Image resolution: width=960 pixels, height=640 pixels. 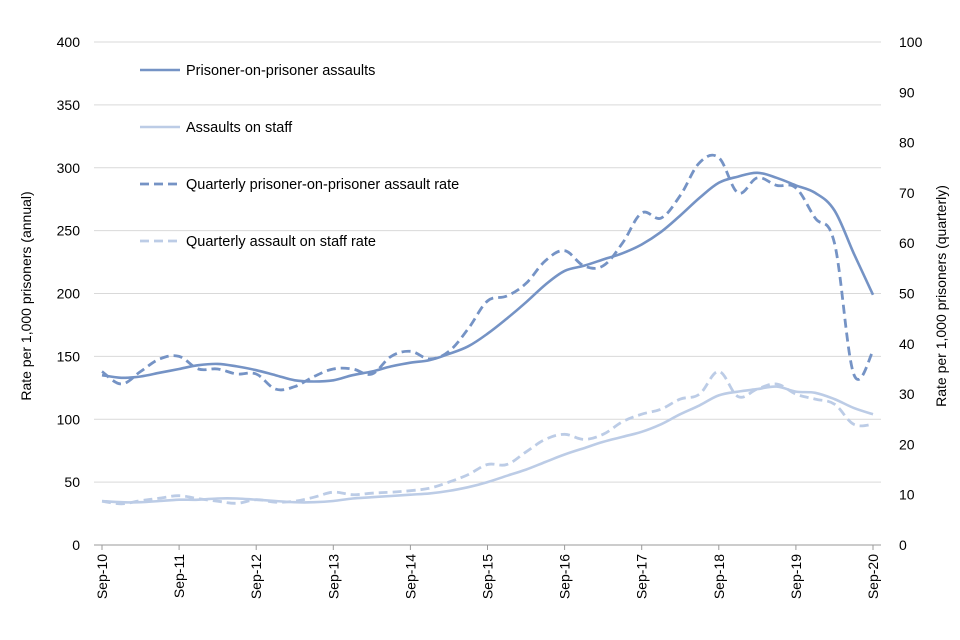 What do you see at coordinates (487, 444) in the screenshot?
I see `series-assaults-on-staff` at bounding box center [487, 444].